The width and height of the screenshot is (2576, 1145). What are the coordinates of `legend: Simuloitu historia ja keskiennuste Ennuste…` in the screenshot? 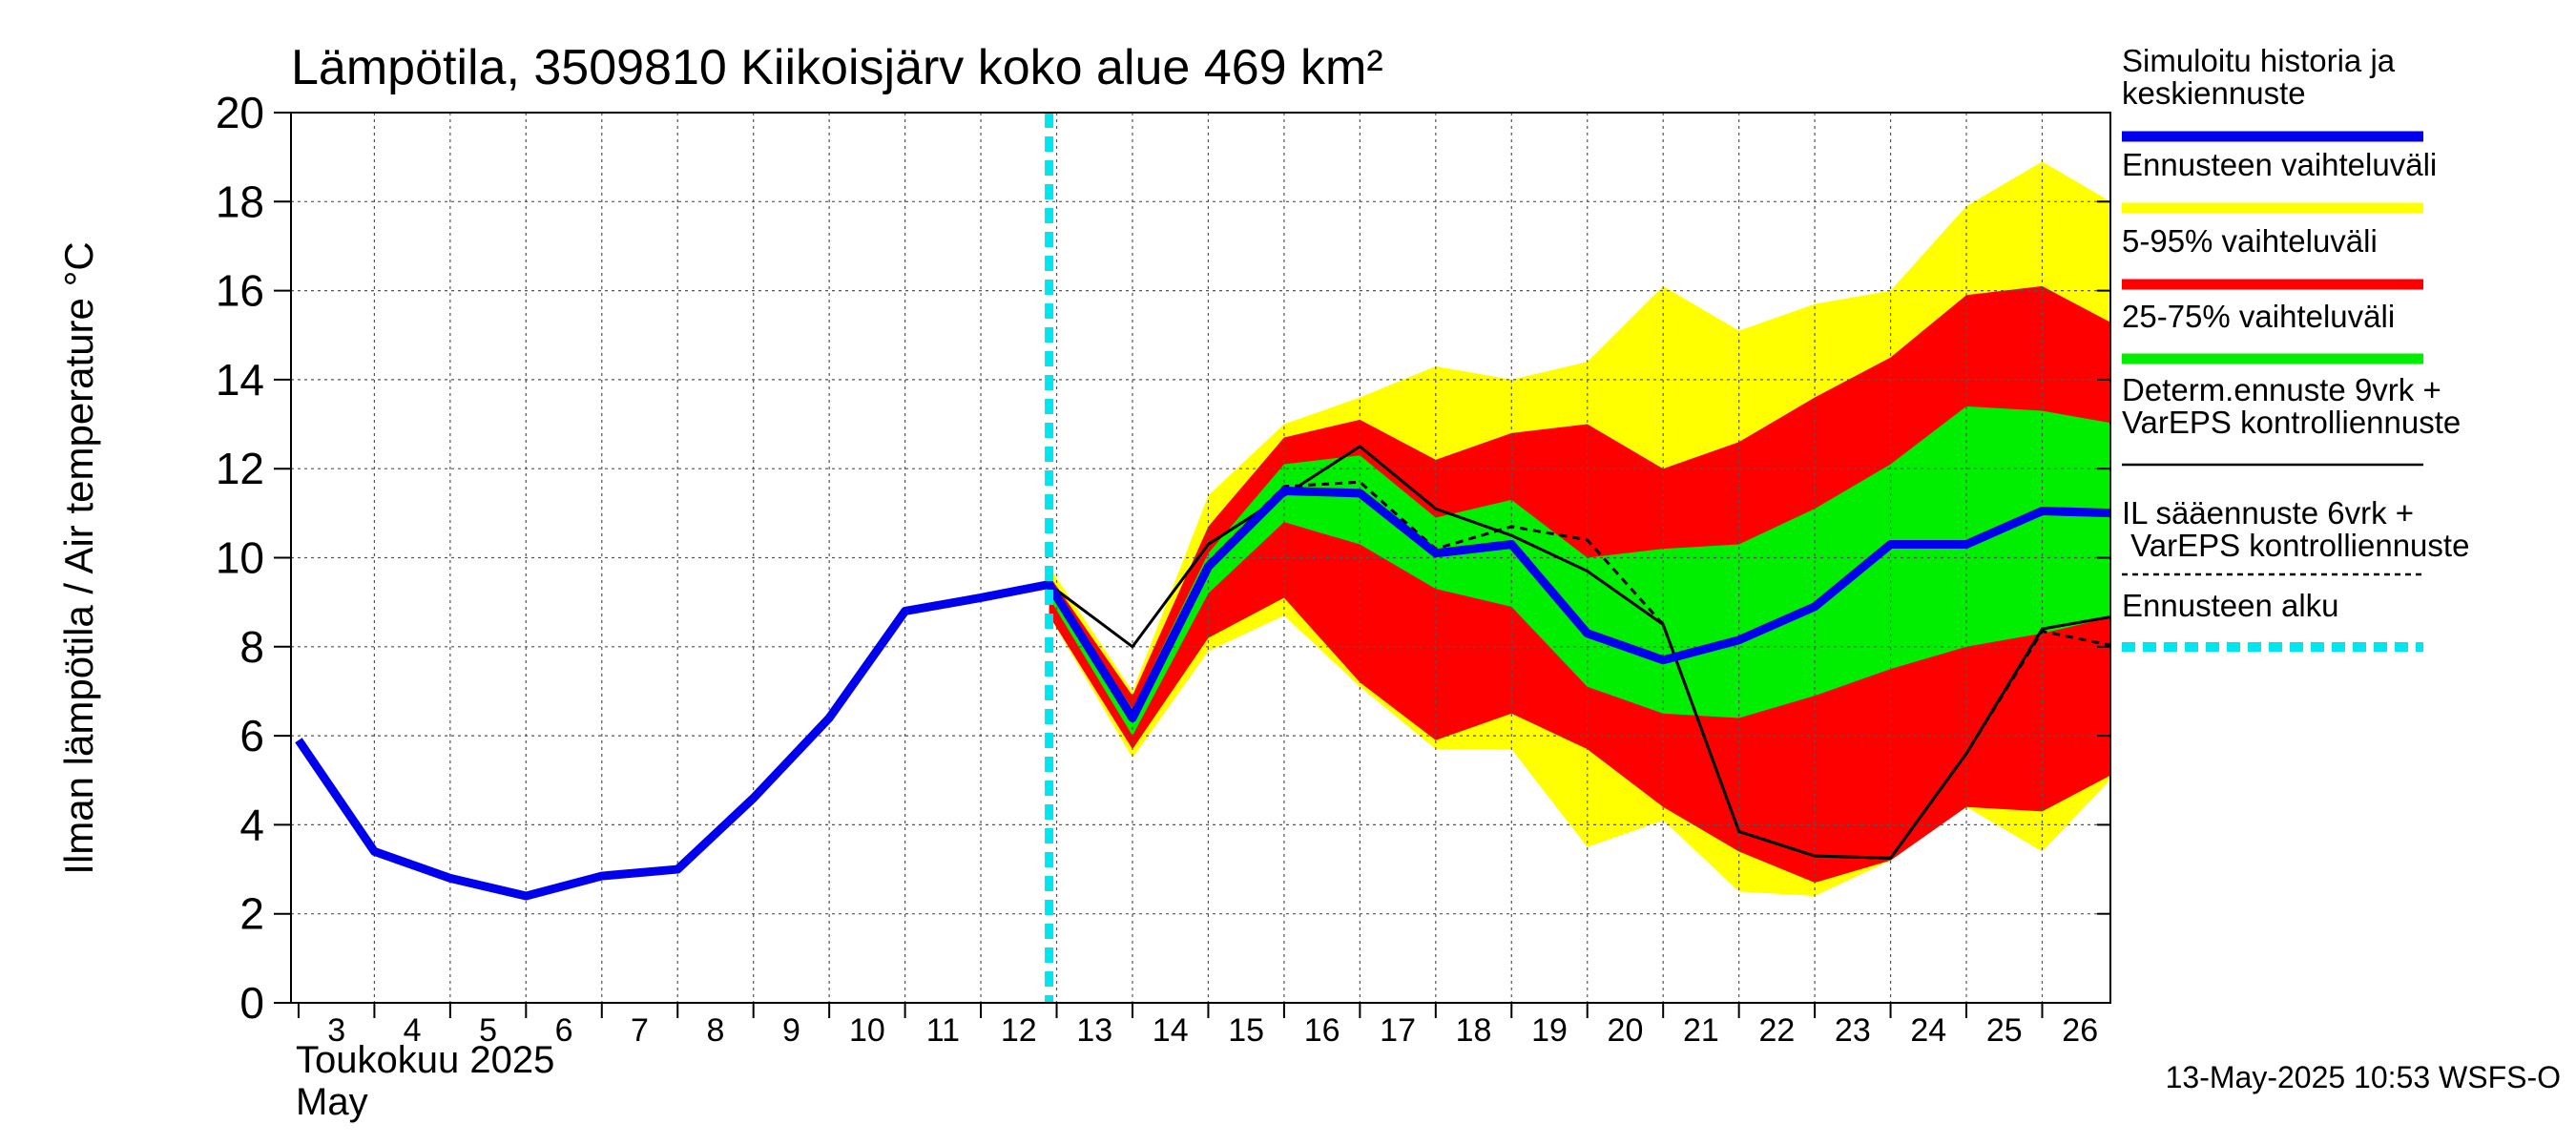 It's located at (2295, 348).